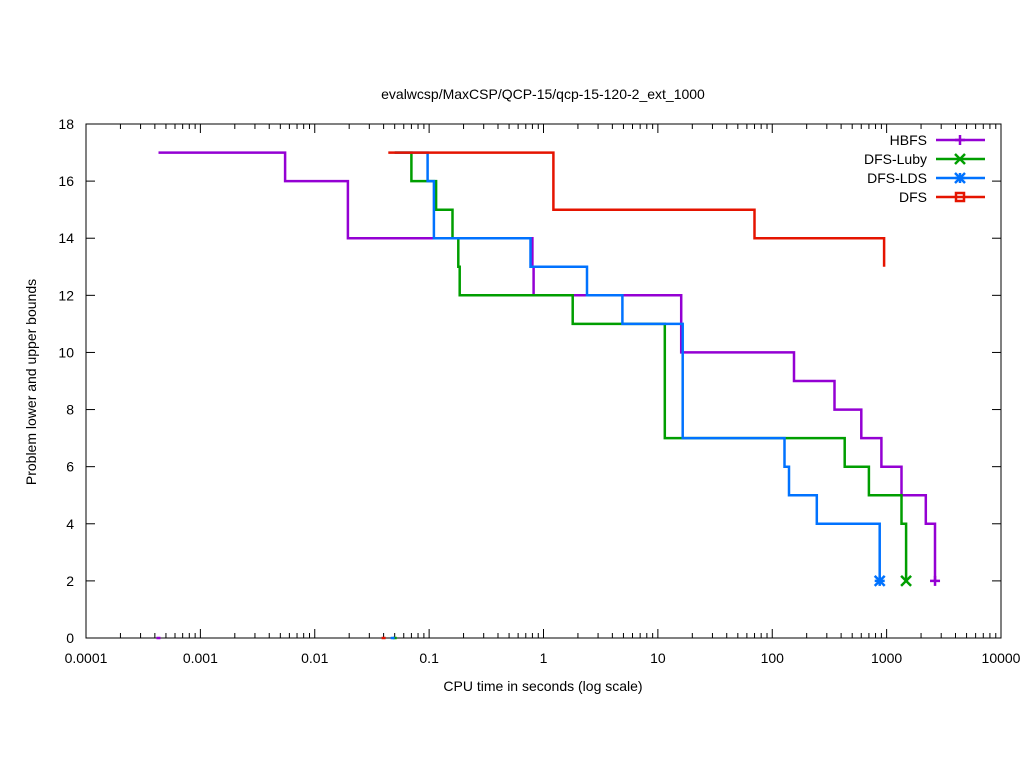  Describe the element at coordinates (773, 658) in the screenshot. I see `x-tick-label: 100` at that location.